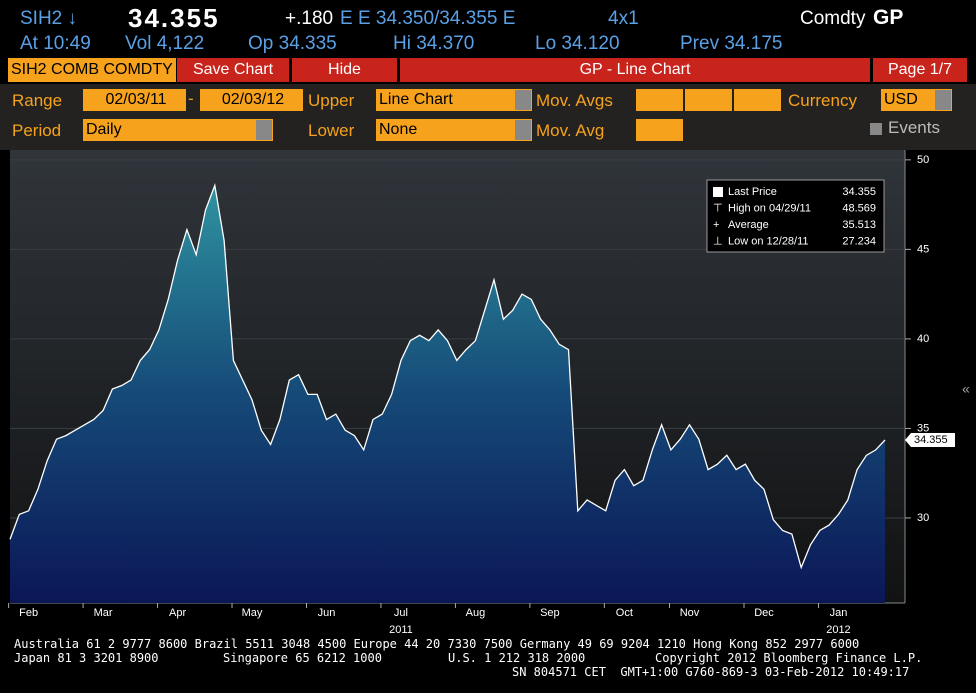 The height and width of the screenshot is (693, 976). Describe the element at coordinates (174, 18) in the screenshot. I see `price: 34.355` at that location.